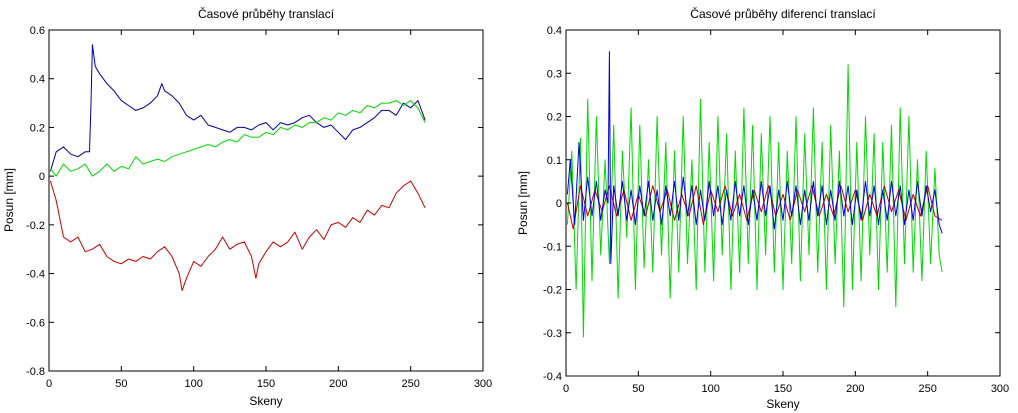 Image resolution: width=1018 pixels, height=413 pixels. I want to click on chart-title: Časové průběhy diferencí translací, so click(783, 13).